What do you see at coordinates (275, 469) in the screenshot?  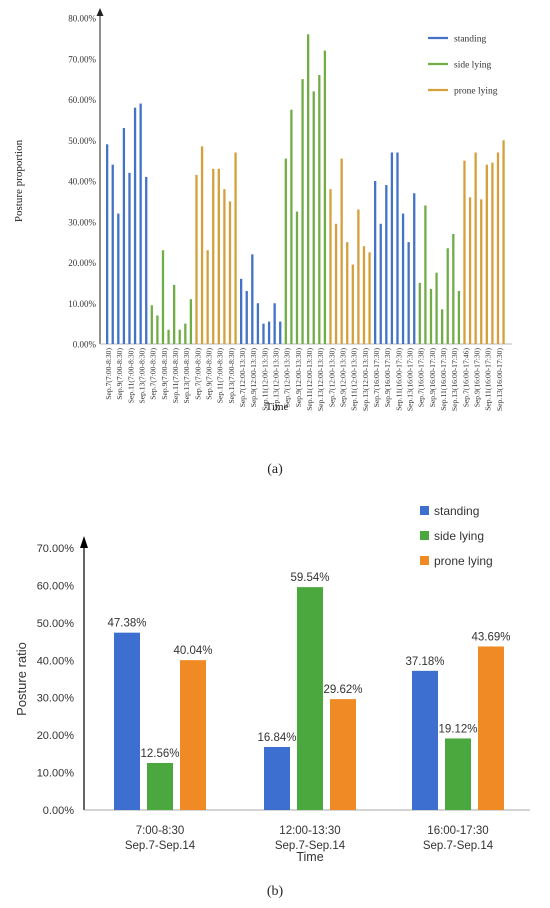 I see `caption-a: (a)` at bounding box center [275, 469].